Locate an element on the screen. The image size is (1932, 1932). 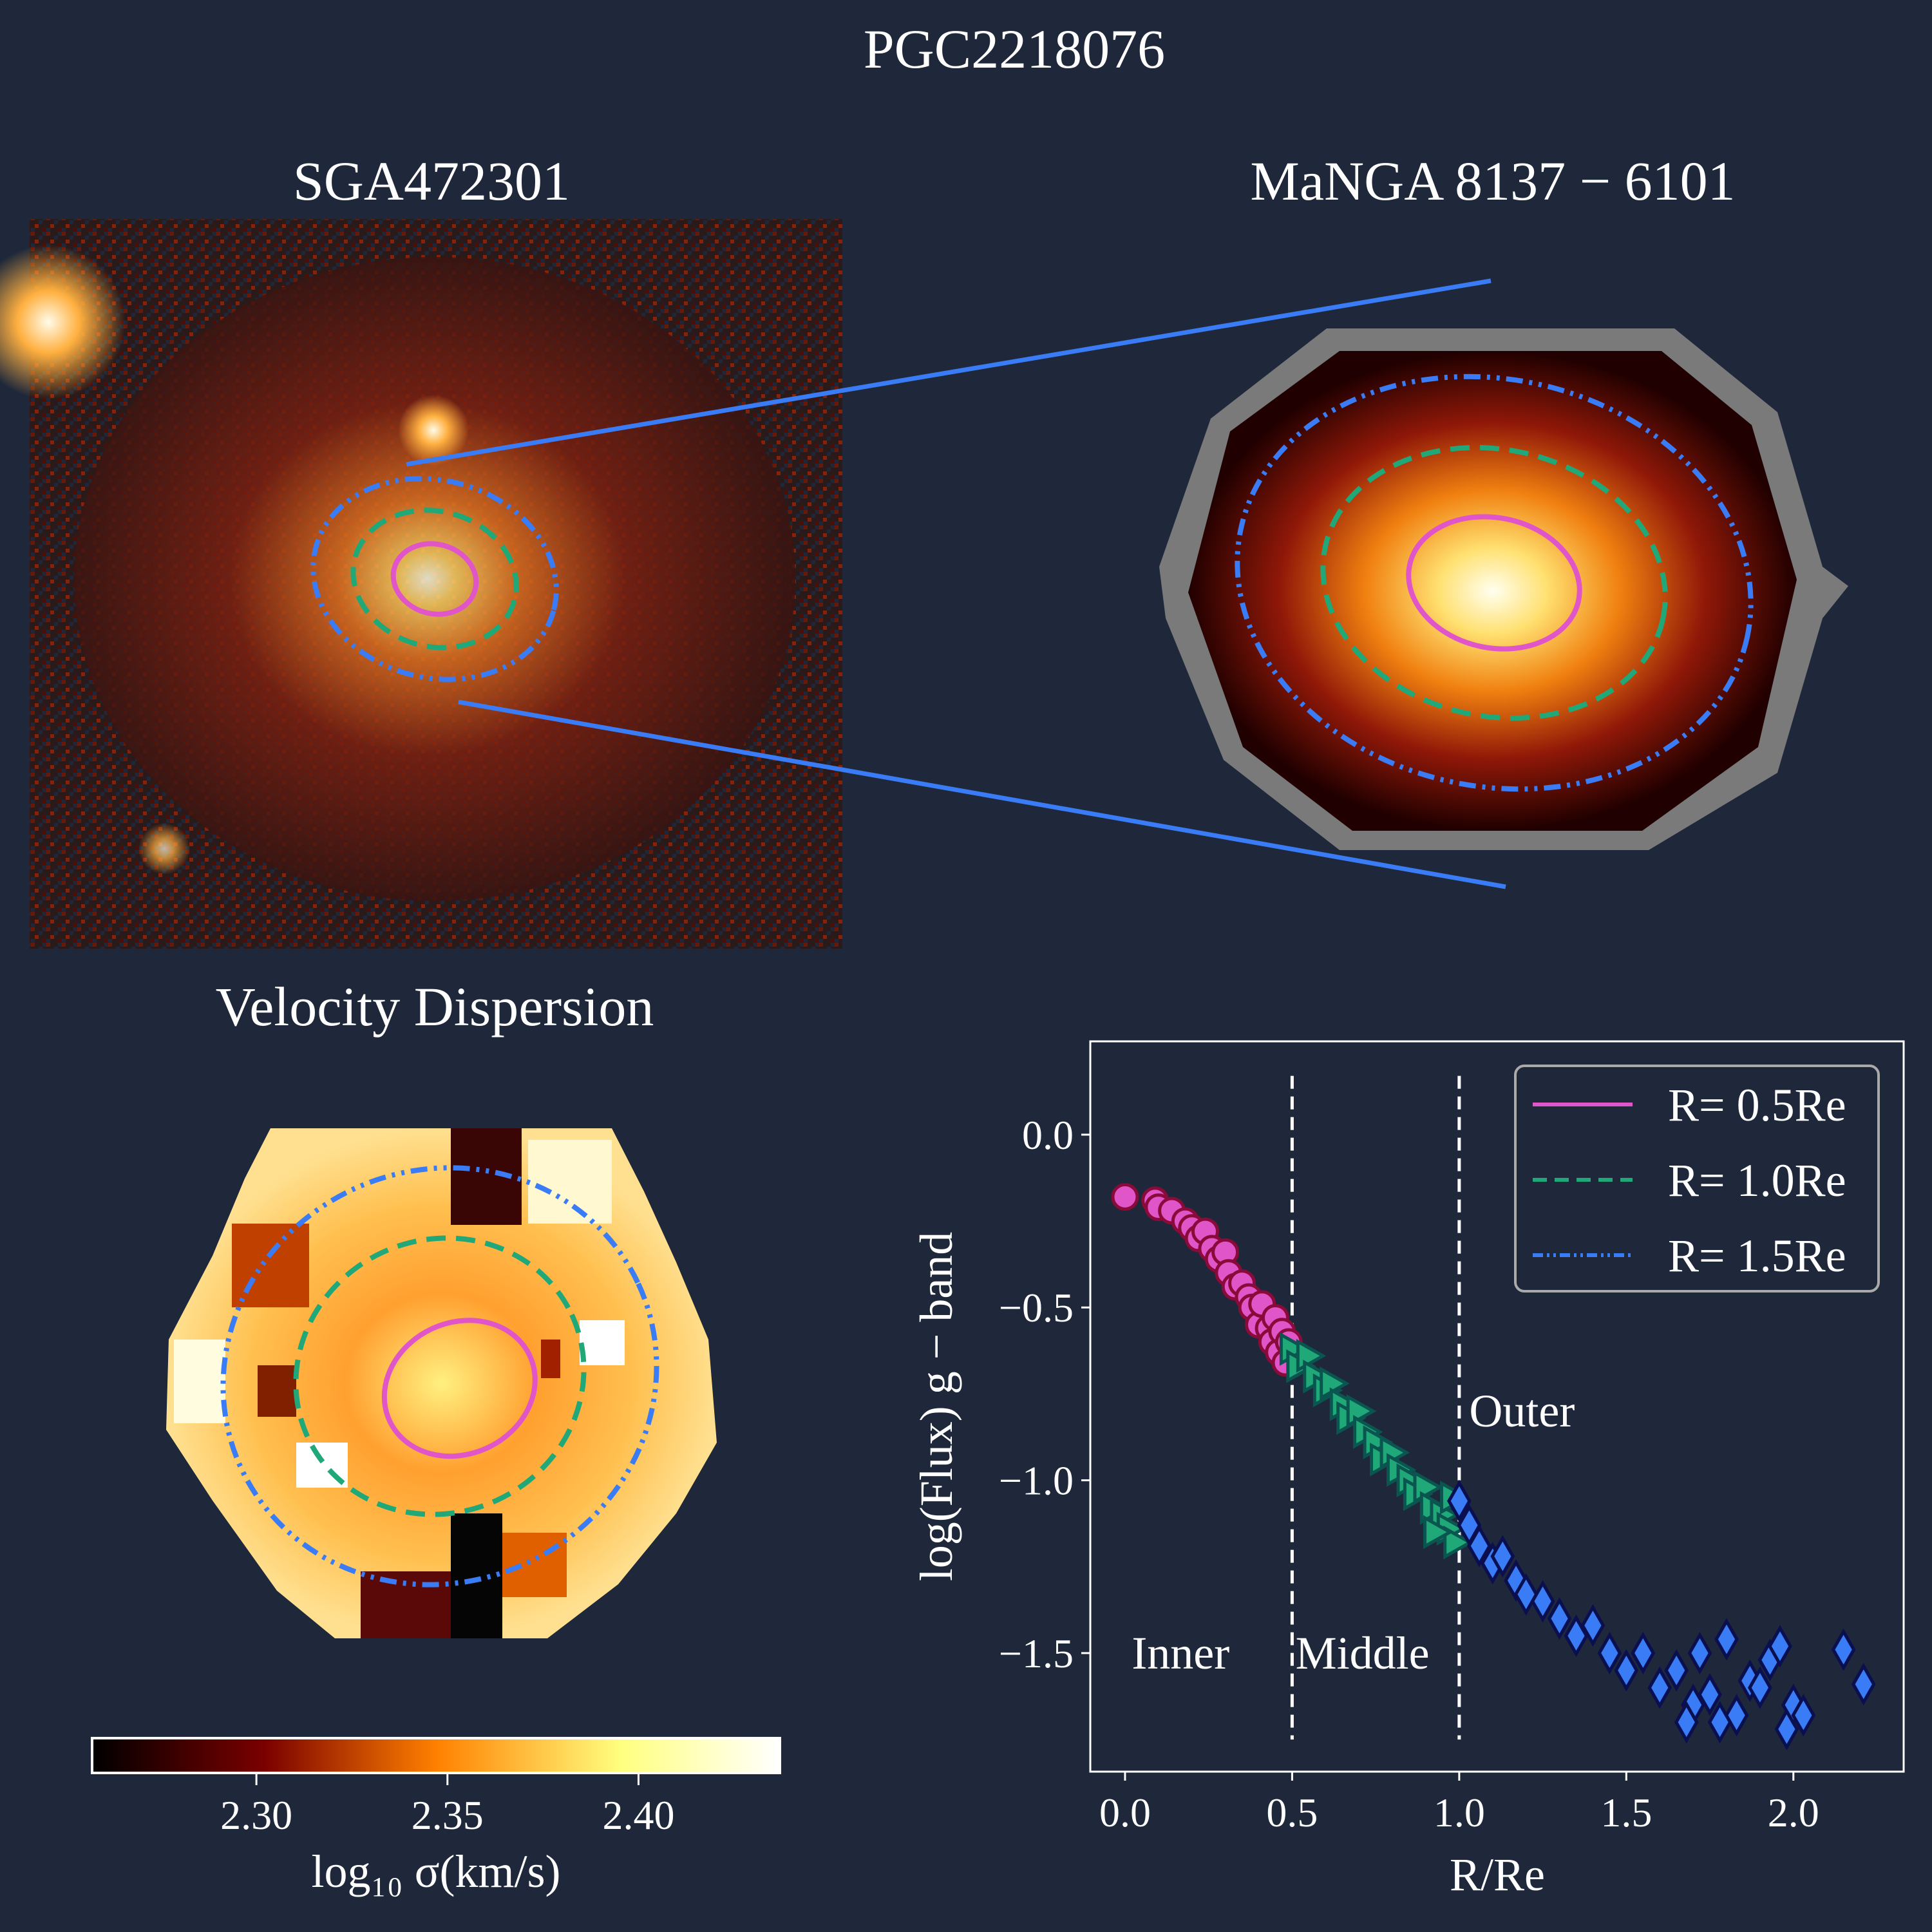
manga-image is located at coordinates (1504, 589).